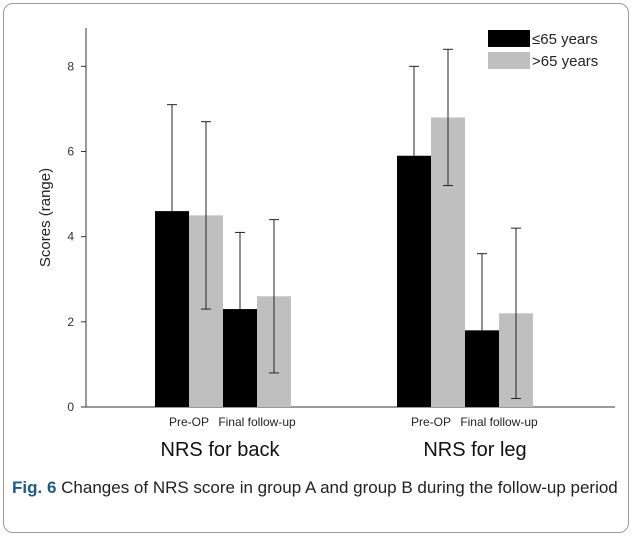 The height and width of the screenshot is (538, 634). Describe the element at coordinates (565, 61) in the screenshot. I see `legend-label: >65 years` at that location.